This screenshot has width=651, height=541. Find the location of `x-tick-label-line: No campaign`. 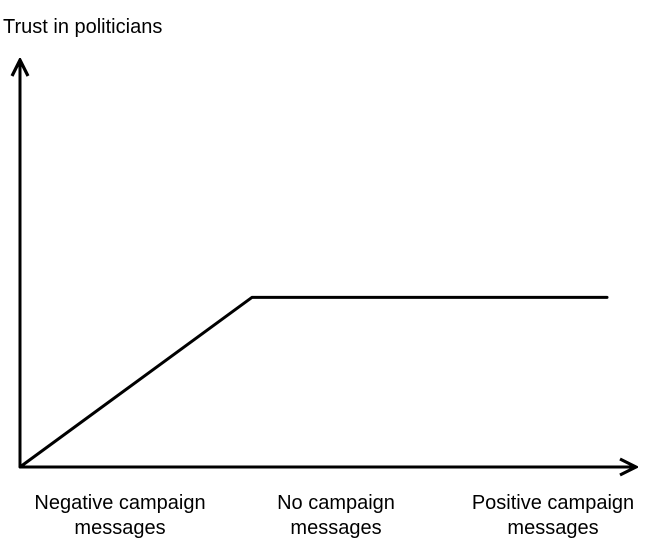

x-tick-label-line: No campaign is located at coordinates (336, 503).